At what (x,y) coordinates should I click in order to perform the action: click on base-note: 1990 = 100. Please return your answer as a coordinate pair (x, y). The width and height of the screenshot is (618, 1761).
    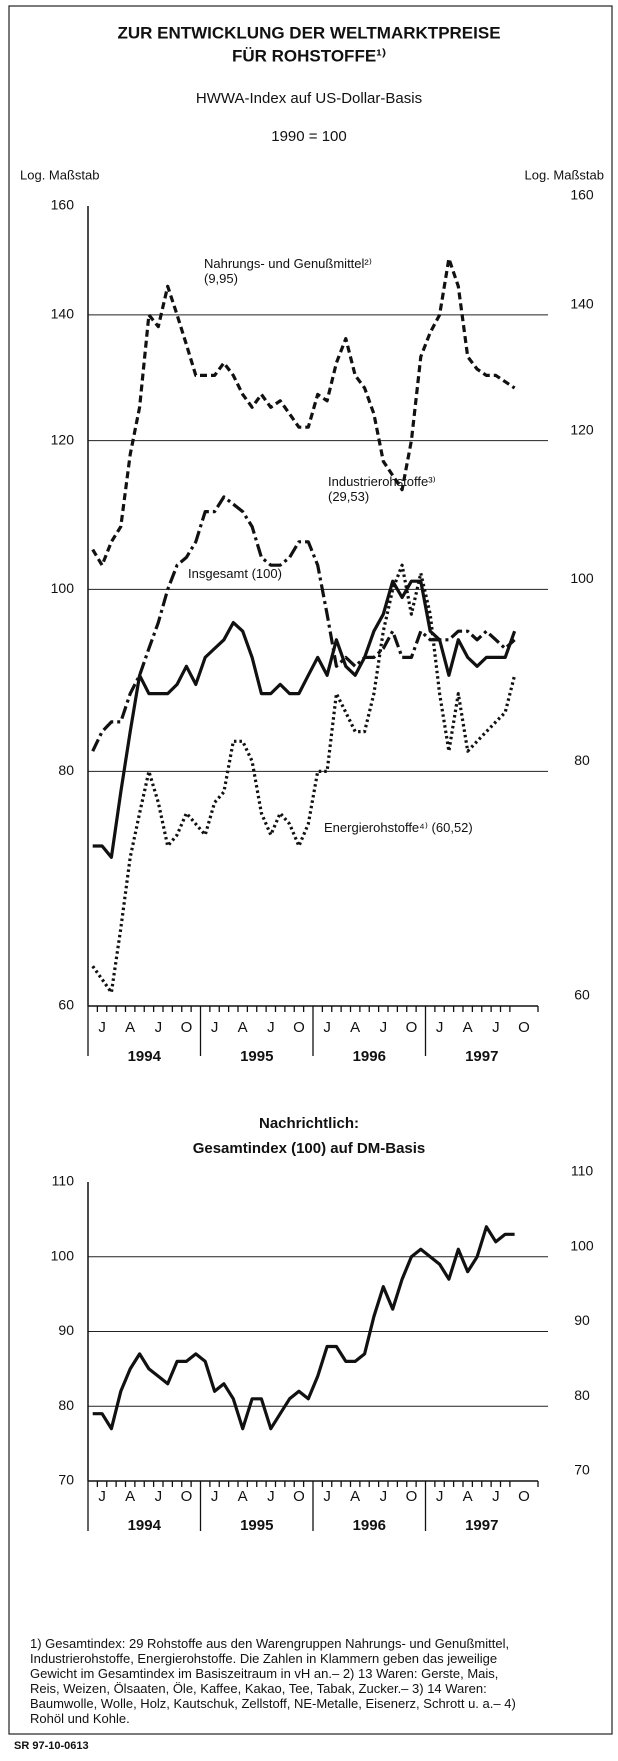
    Looking at the image, I should click on (309, 136).